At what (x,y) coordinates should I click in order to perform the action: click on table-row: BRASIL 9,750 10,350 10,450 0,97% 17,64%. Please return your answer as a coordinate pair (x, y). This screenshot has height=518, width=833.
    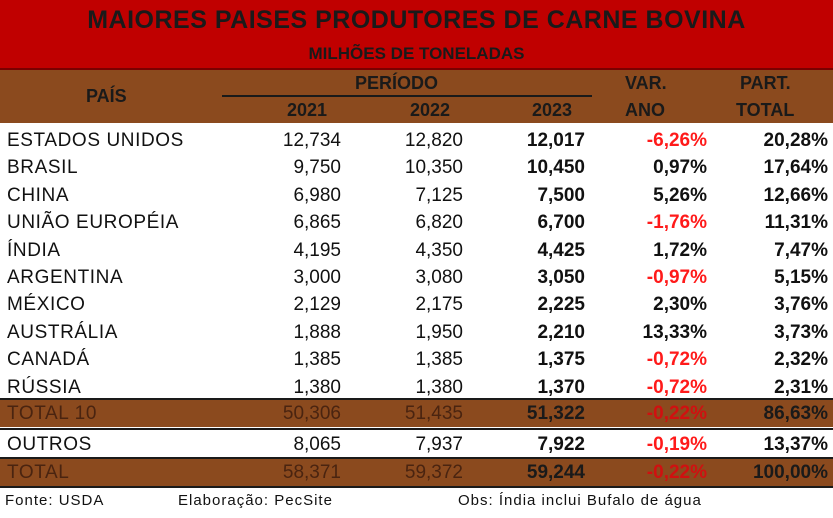
    Looking at the image, I should click on (416, 167).